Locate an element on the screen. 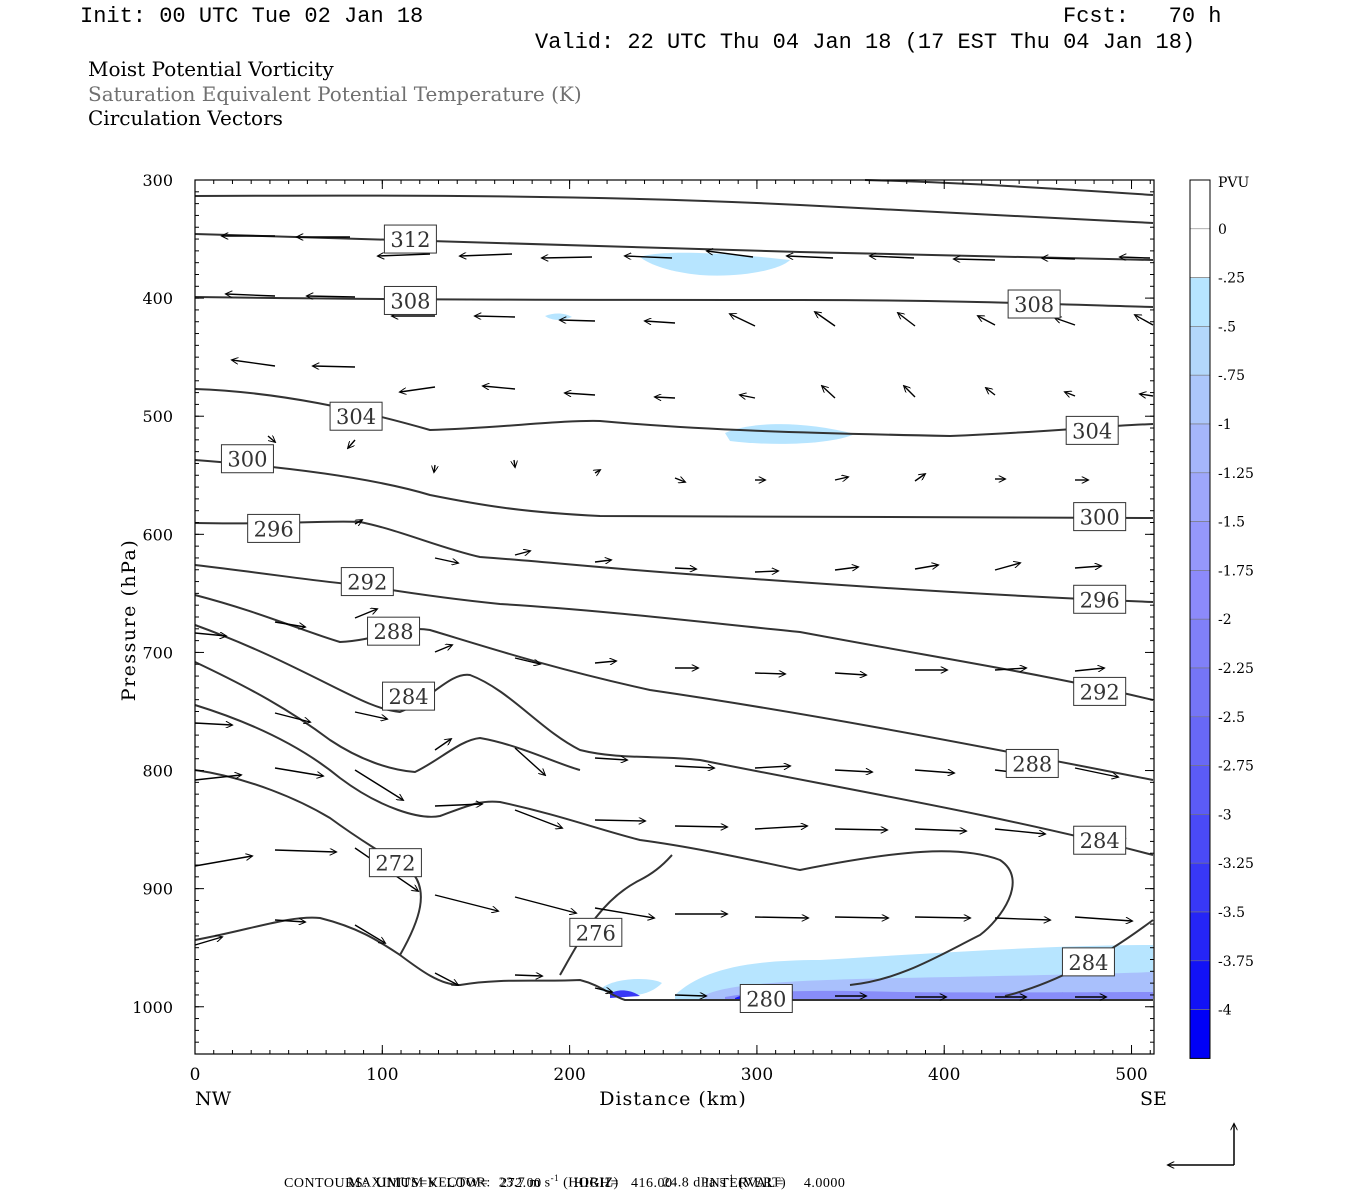 This screenshot has height=1200, width=1350. x-label-left: NW is located at coordinates (213, 1099).